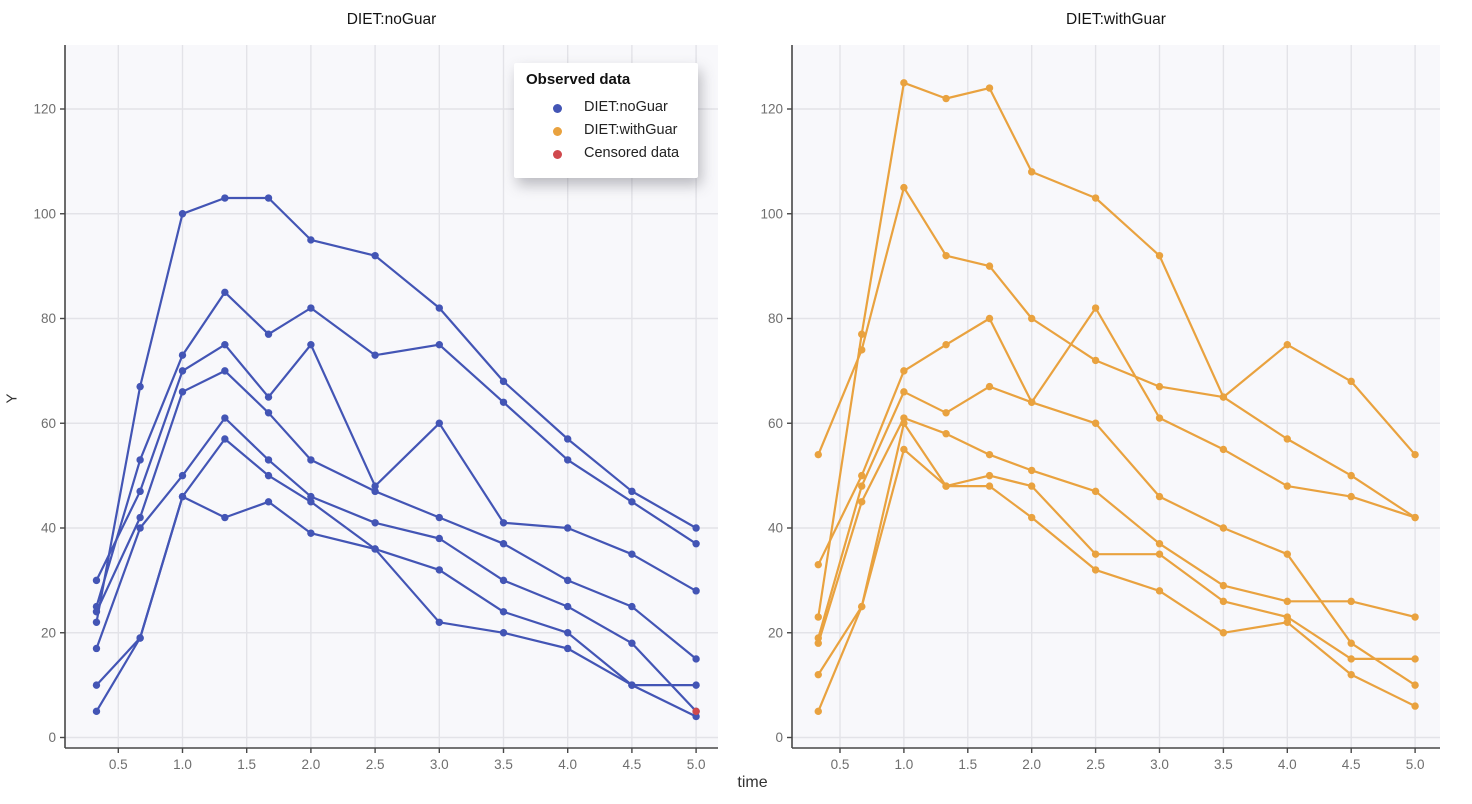  I want to click on legend-item-withguar: DIET:withGuar, so click(606, 131).